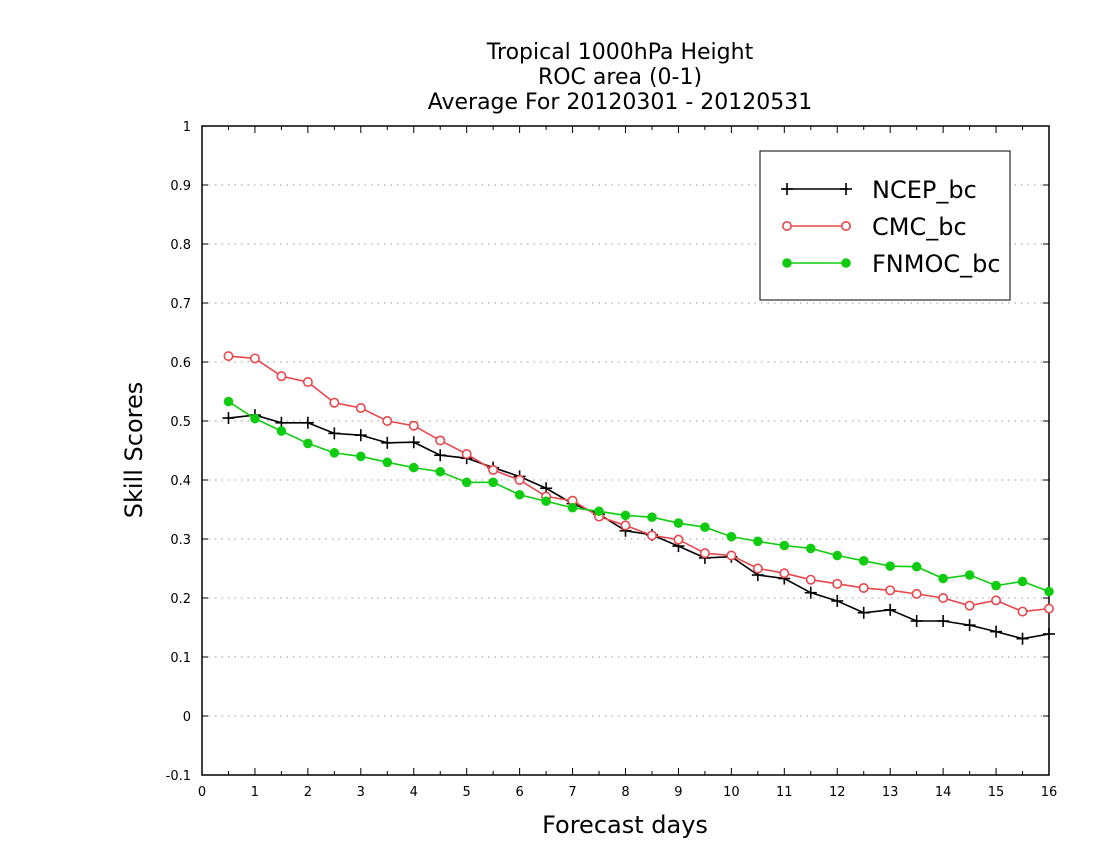  I want to click on legend-entry-fnmoc-bc: FNMOC_bc, so click(891, 264).